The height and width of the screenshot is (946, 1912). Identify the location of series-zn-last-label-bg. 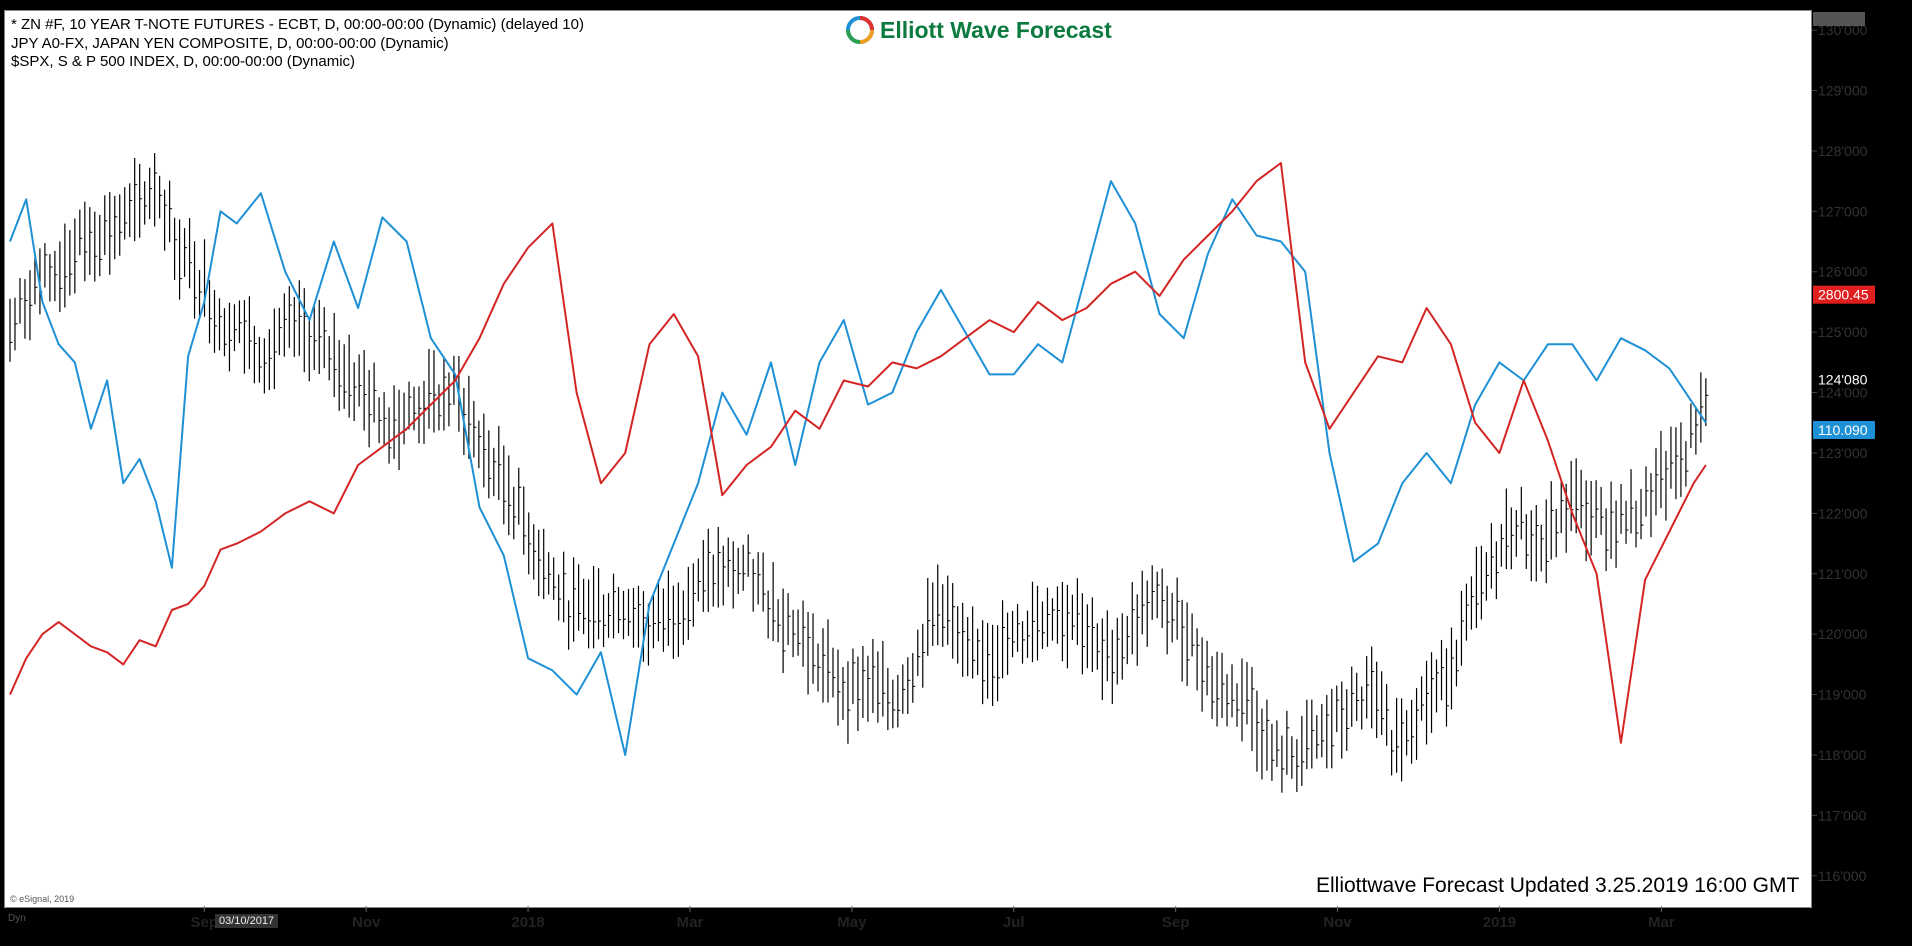
(1844, 379).